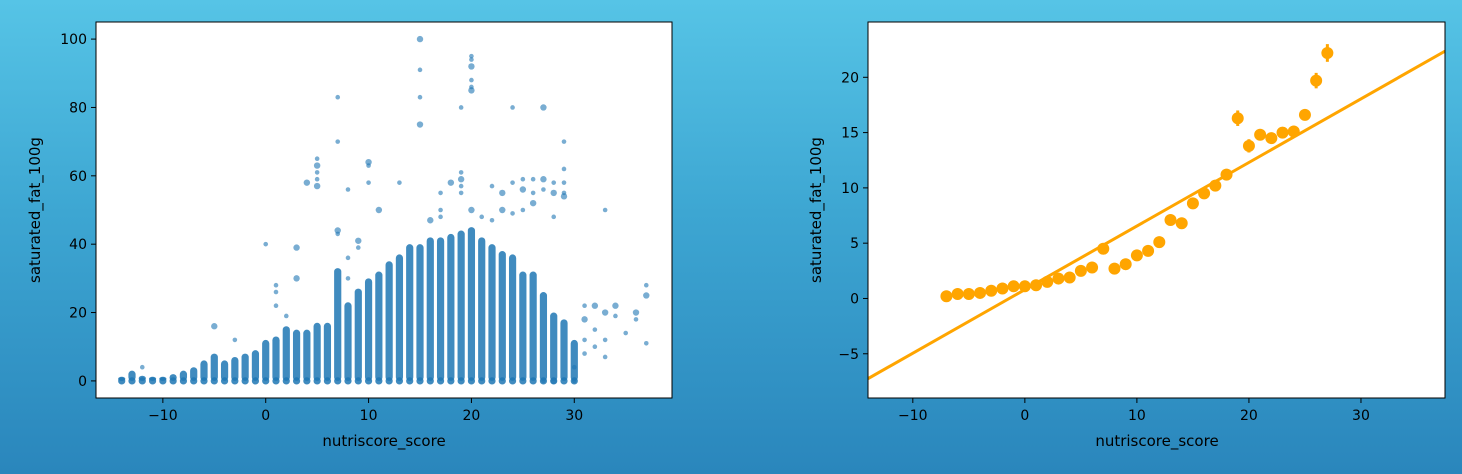 The image size is (1462, 474). Describe the element at coordinates (78, 211) in the screenshot. I see `scatter-y-axis: 0 20 40 60 80 100` at that location.